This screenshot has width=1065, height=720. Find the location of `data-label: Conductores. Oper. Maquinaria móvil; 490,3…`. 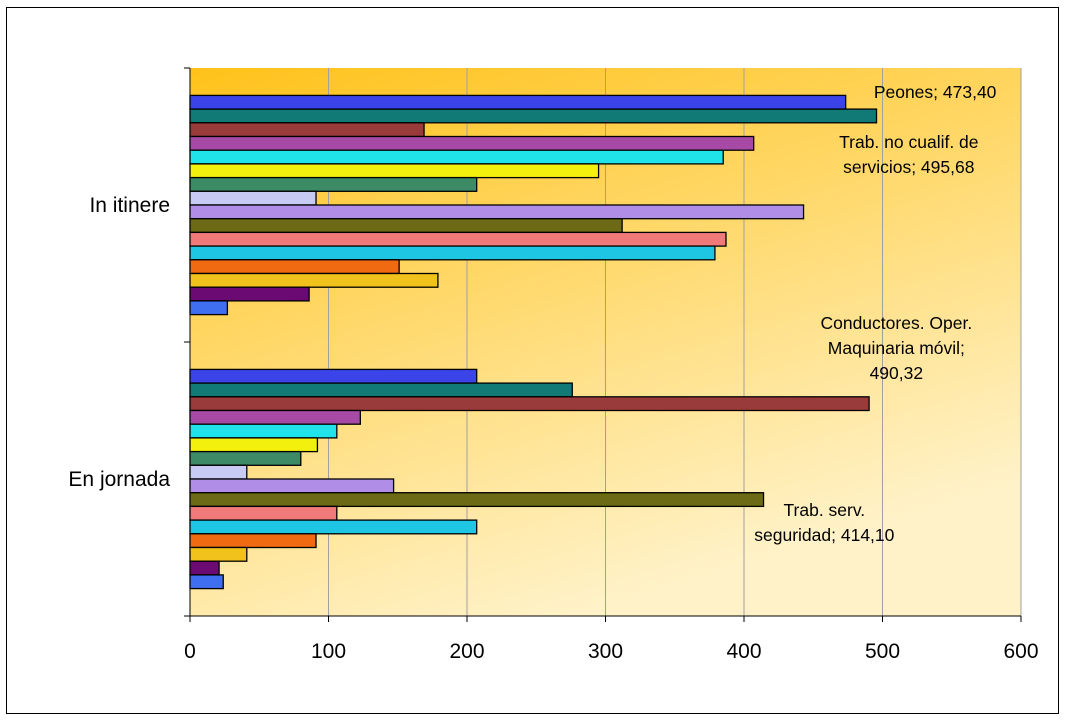

data-label: Conductores. Oper. Maquinaria móvil; 490,3… is located at coordinates (896, 348).